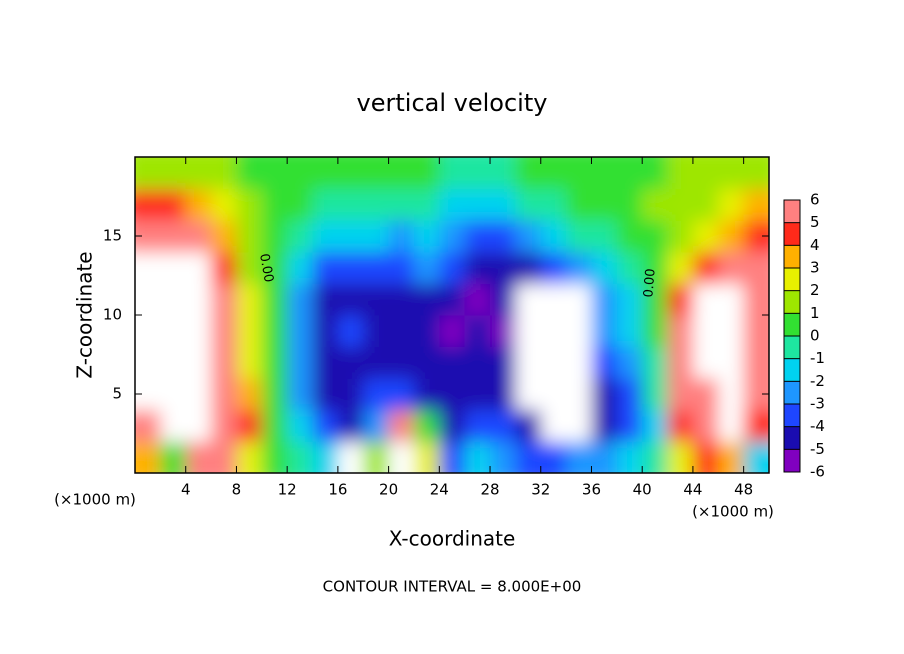 The width and height of the screenshot is (904, 654). What do you see at coordinates (815, 268) in the screenshot?
I see `colorbar-label: 3` at bounding box center [815, 268].